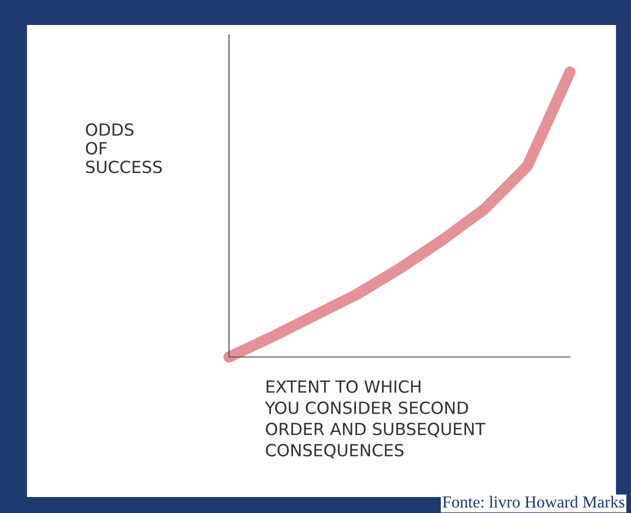  I want to click on source-note: Fonte: livro Howard Marks, so click(533, 502).